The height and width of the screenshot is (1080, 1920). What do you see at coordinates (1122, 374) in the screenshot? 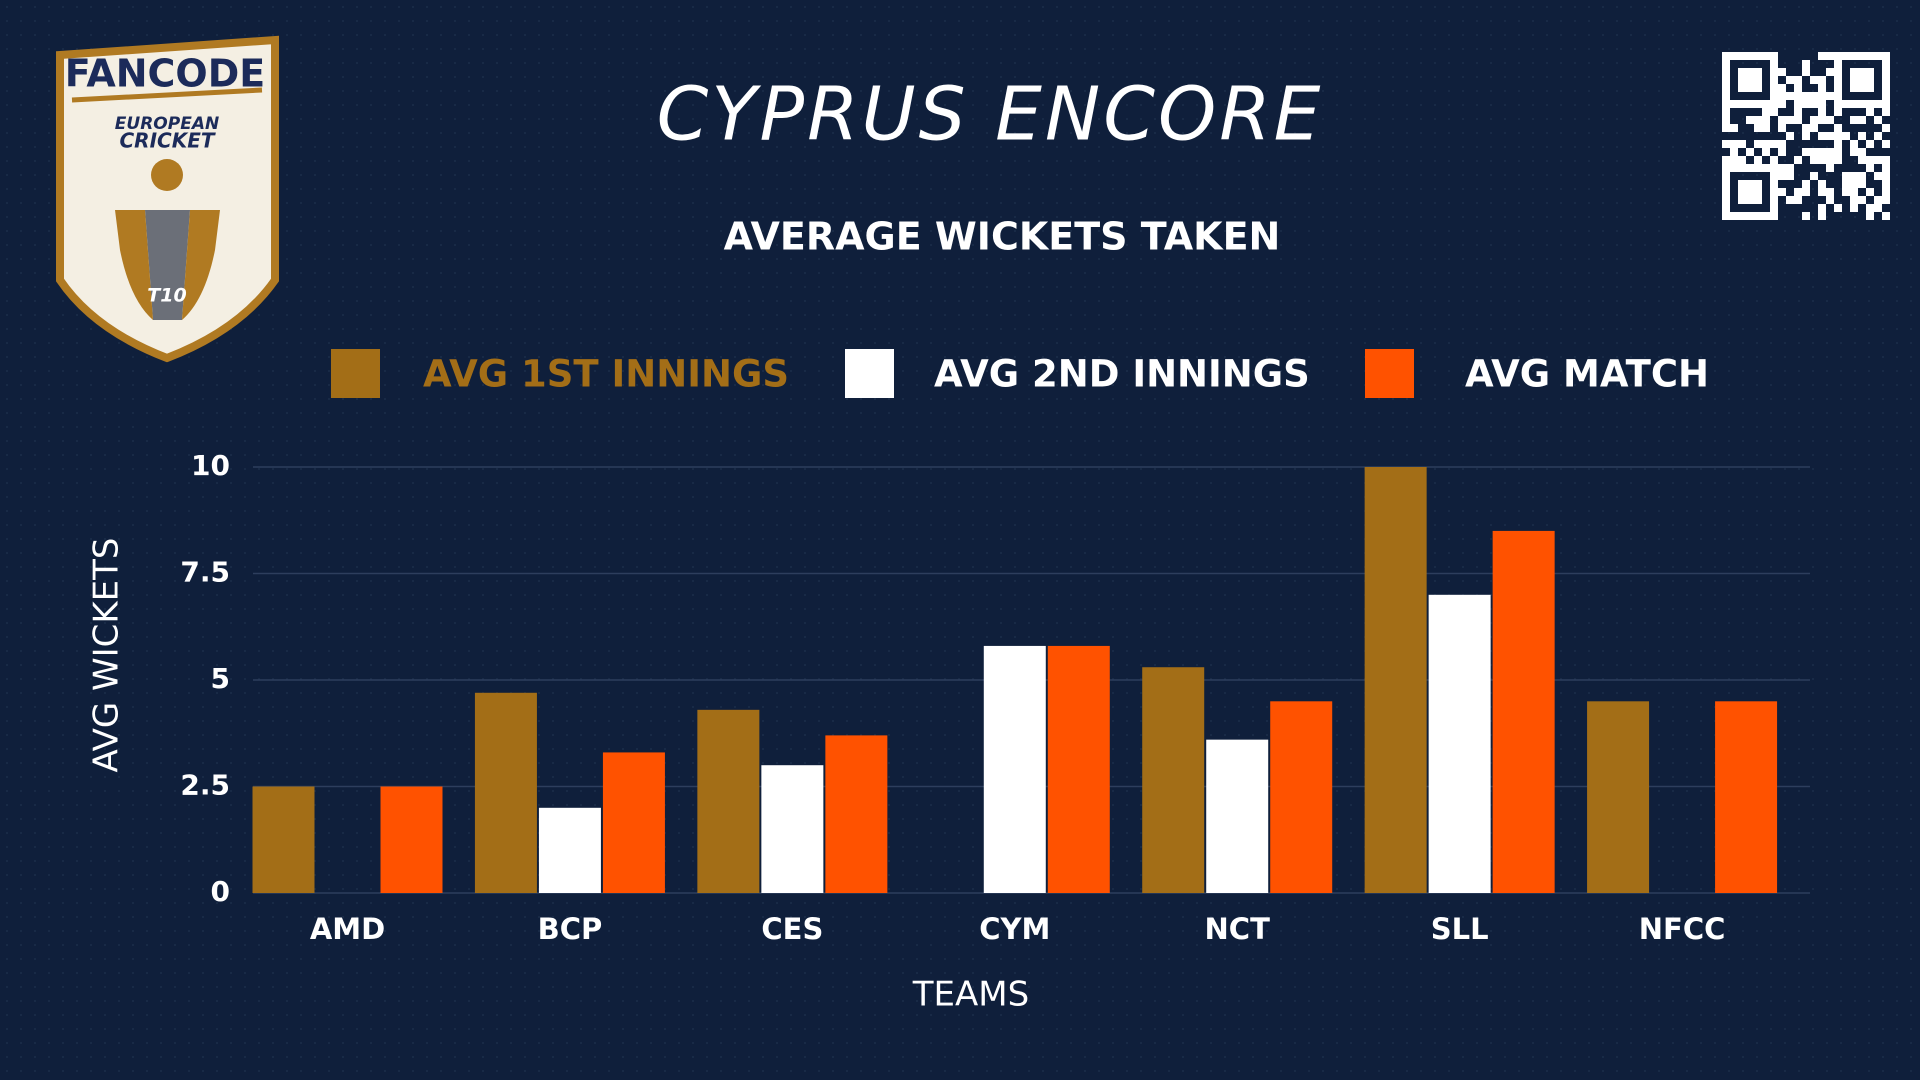
I see `legend-label: AVG 2ND INNINGS` at bounding box center [1122, 374].